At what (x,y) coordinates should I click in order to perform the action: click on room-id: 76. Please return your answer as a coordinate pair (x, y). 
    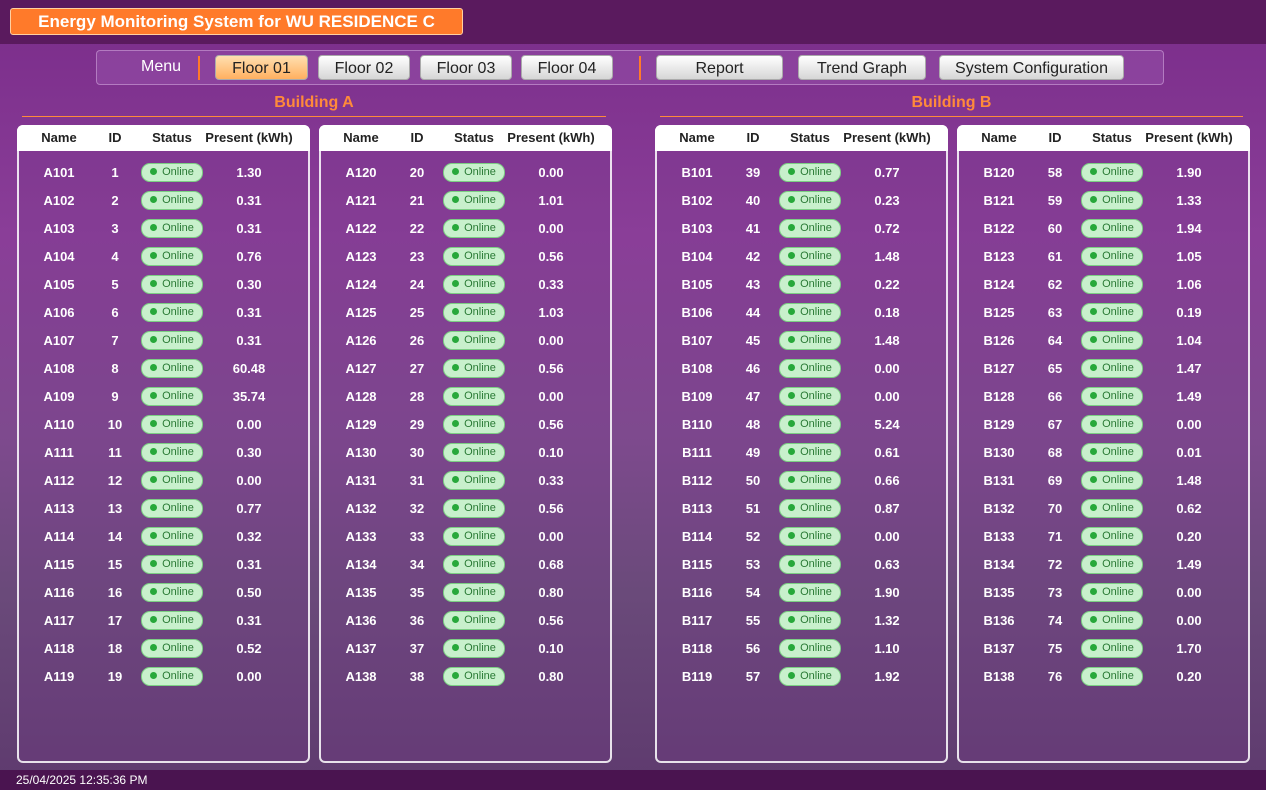
    Looking at the image, I should click on (1055, 676).